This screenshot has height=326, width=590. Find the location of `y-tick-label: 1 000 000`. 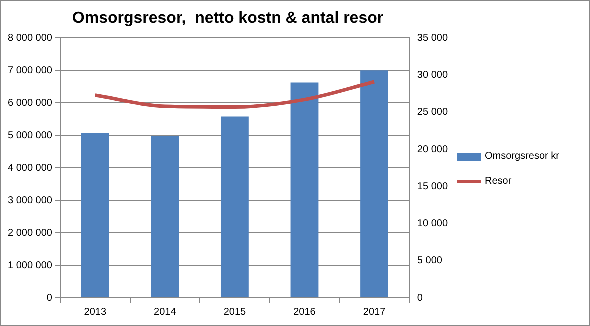

y-tick-label: 1 000 000 is located at coordinates (30, 266).